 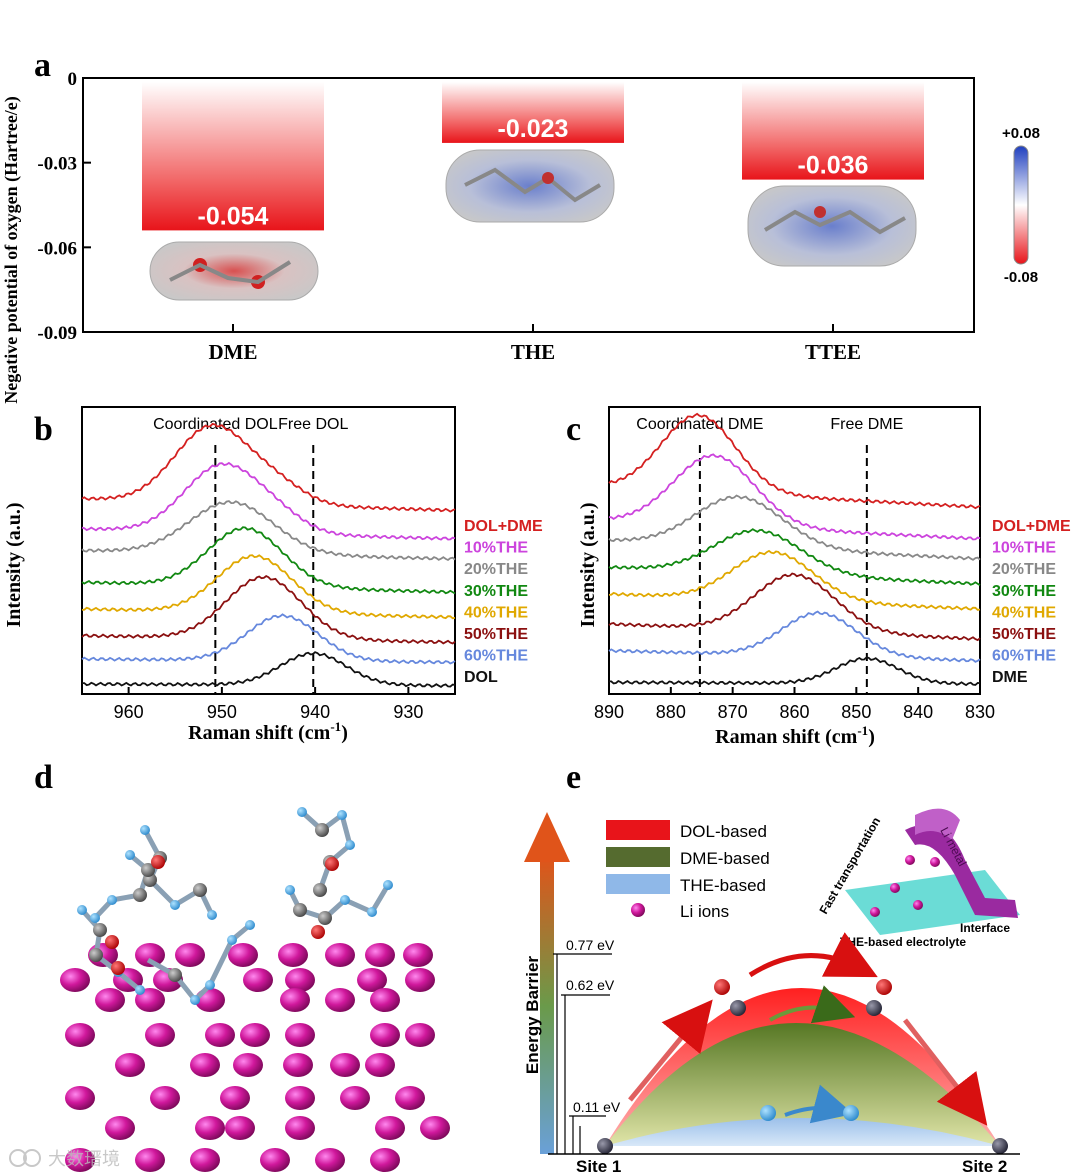 What do you see at coordinates (129, 712) in the screenshot?
I see `xtick-label: 960` at bounding box center [129, 712].